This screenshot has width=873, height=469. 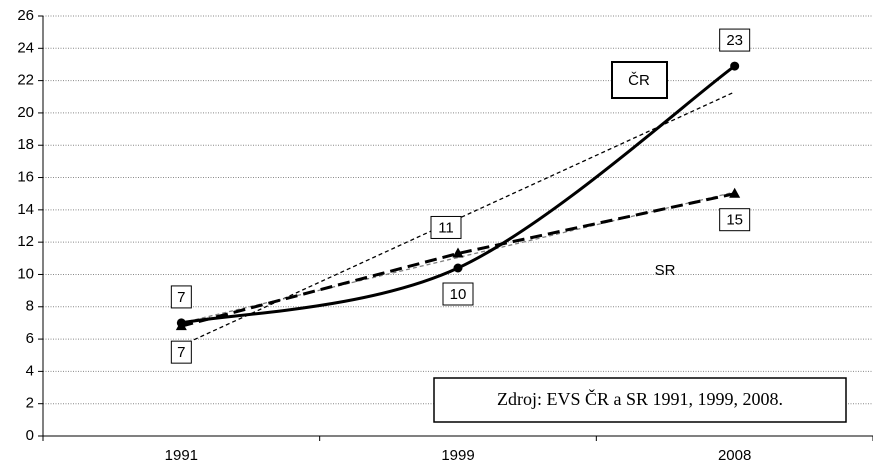 What do you see at coordinates (30, 370) in the screenshot?
I see `y-tick-label: 4` at bounding box center [30, 370].